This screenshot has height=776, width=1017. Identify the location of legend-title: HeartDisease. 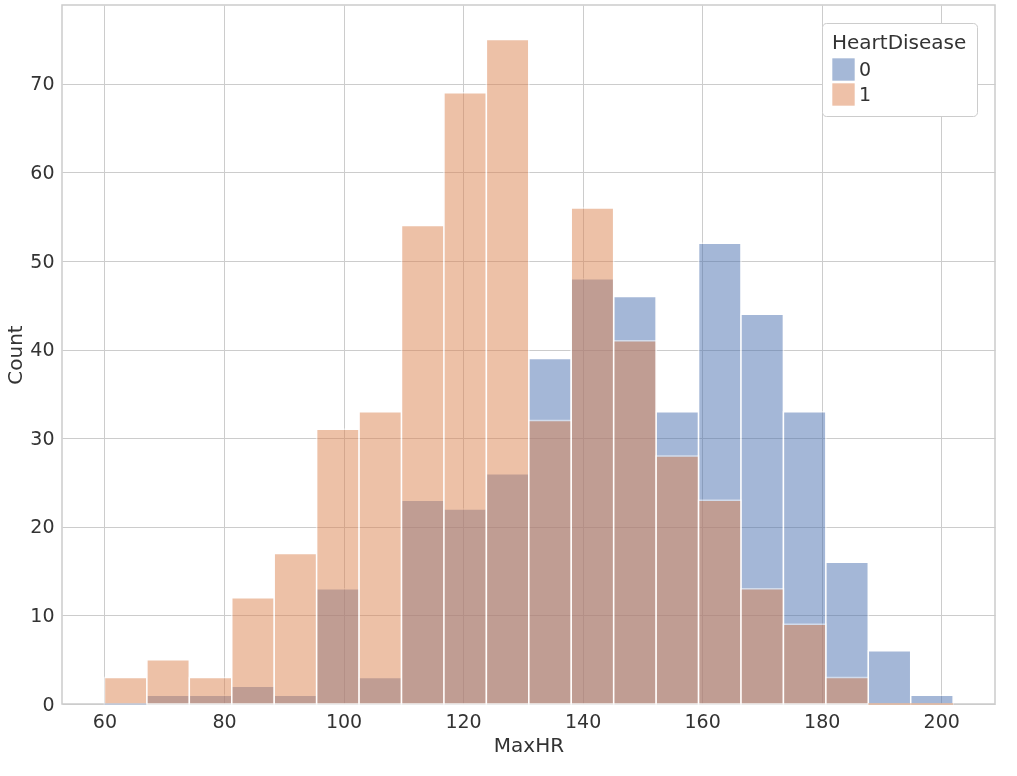
(899, 42).